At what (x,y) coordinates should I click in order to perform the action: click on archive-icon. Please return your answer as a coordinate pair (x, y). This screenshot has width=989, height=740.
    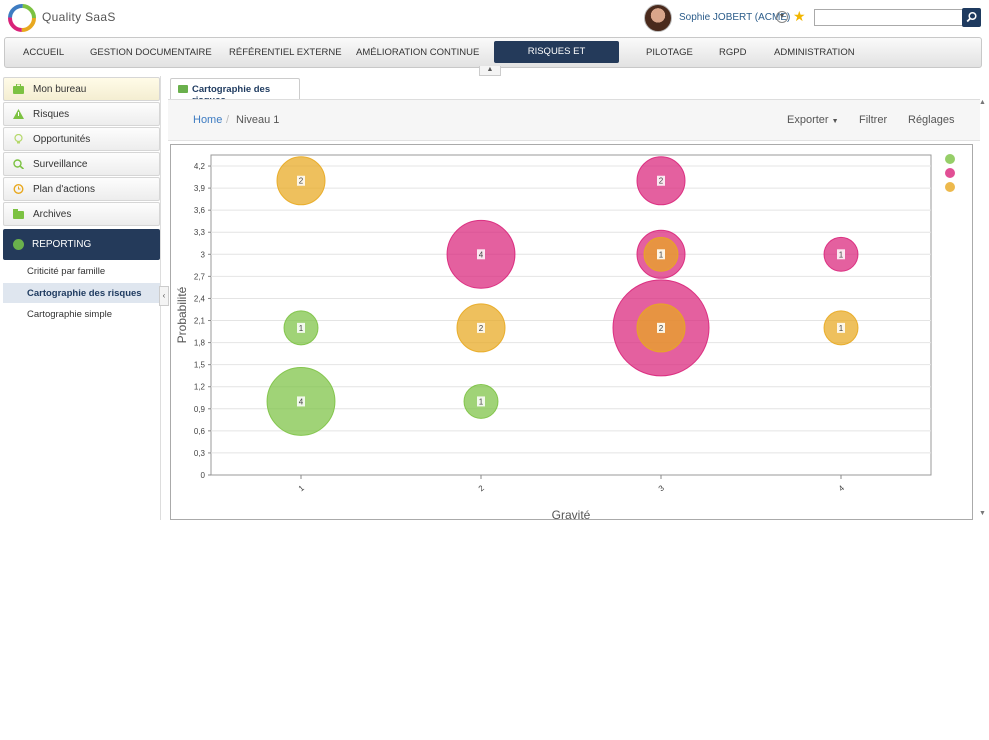
    Looking at the image, I should click on (18, 214).